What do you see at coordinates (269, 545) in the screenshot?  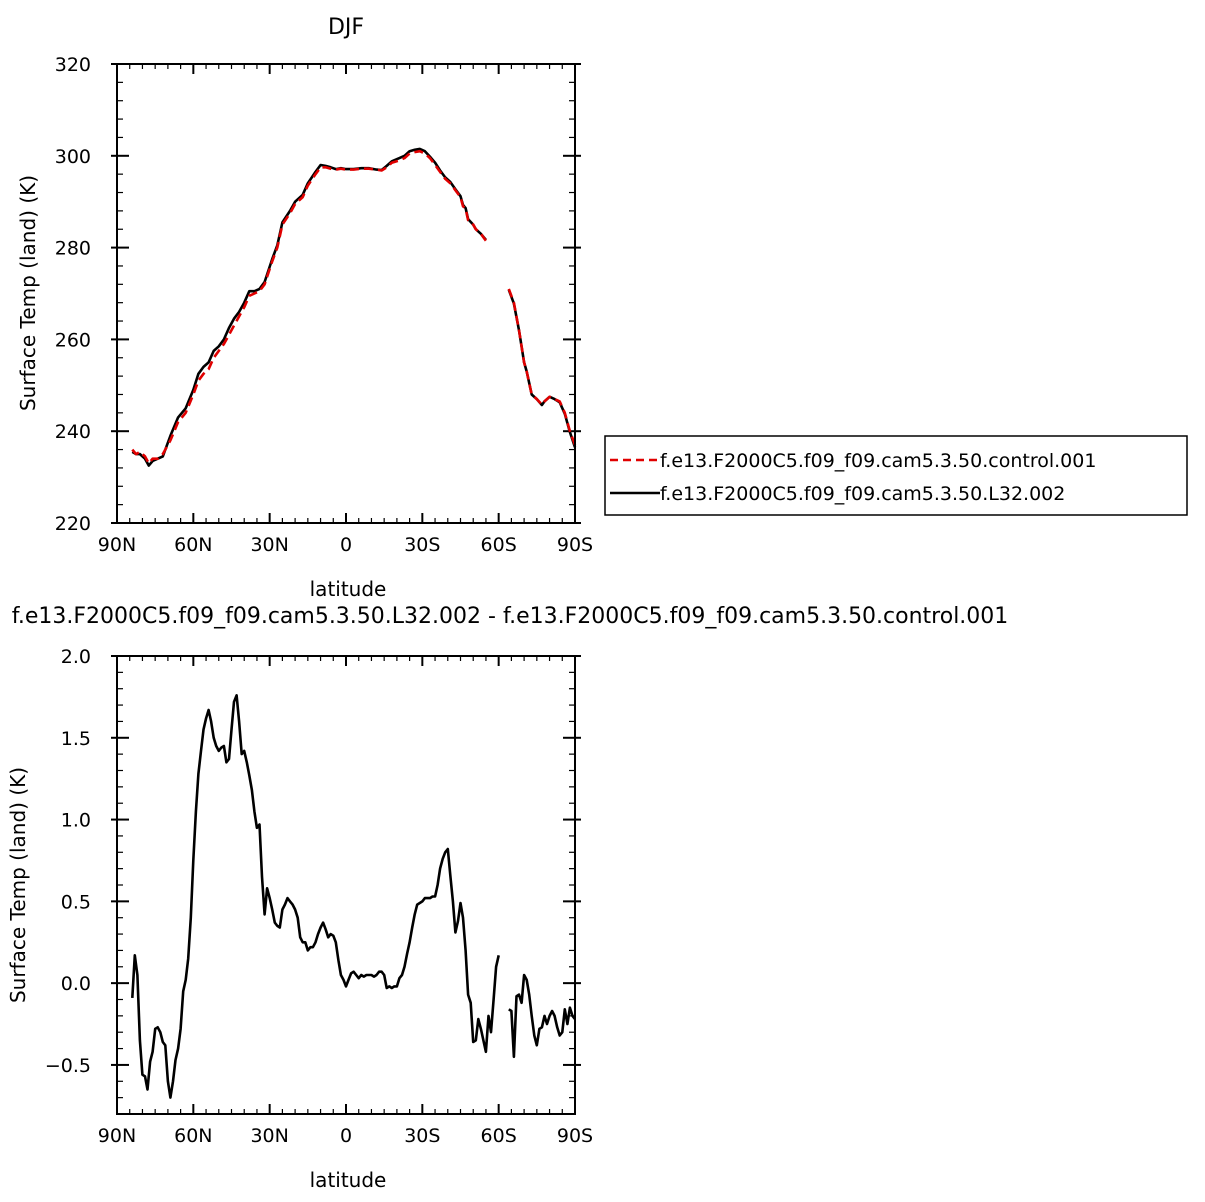 I see `top-xtick-label: 30N` at bounding box center [269, 545].